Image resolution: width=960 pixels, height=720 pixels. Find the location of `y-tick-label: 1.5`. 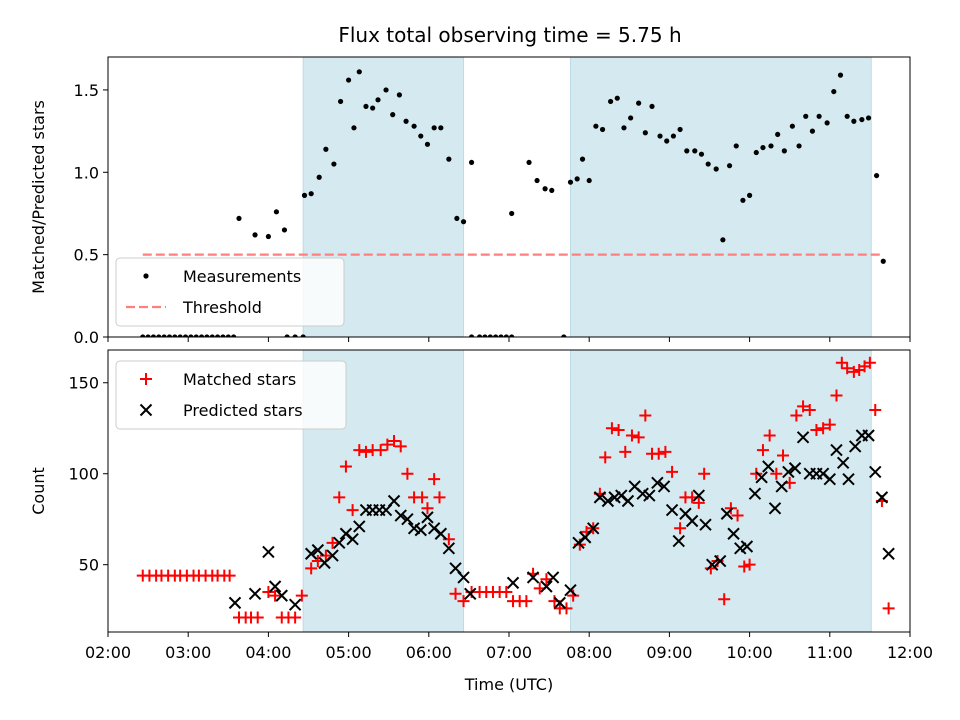

y-tick-label: 1.5 is located at coordinates (86, 90).